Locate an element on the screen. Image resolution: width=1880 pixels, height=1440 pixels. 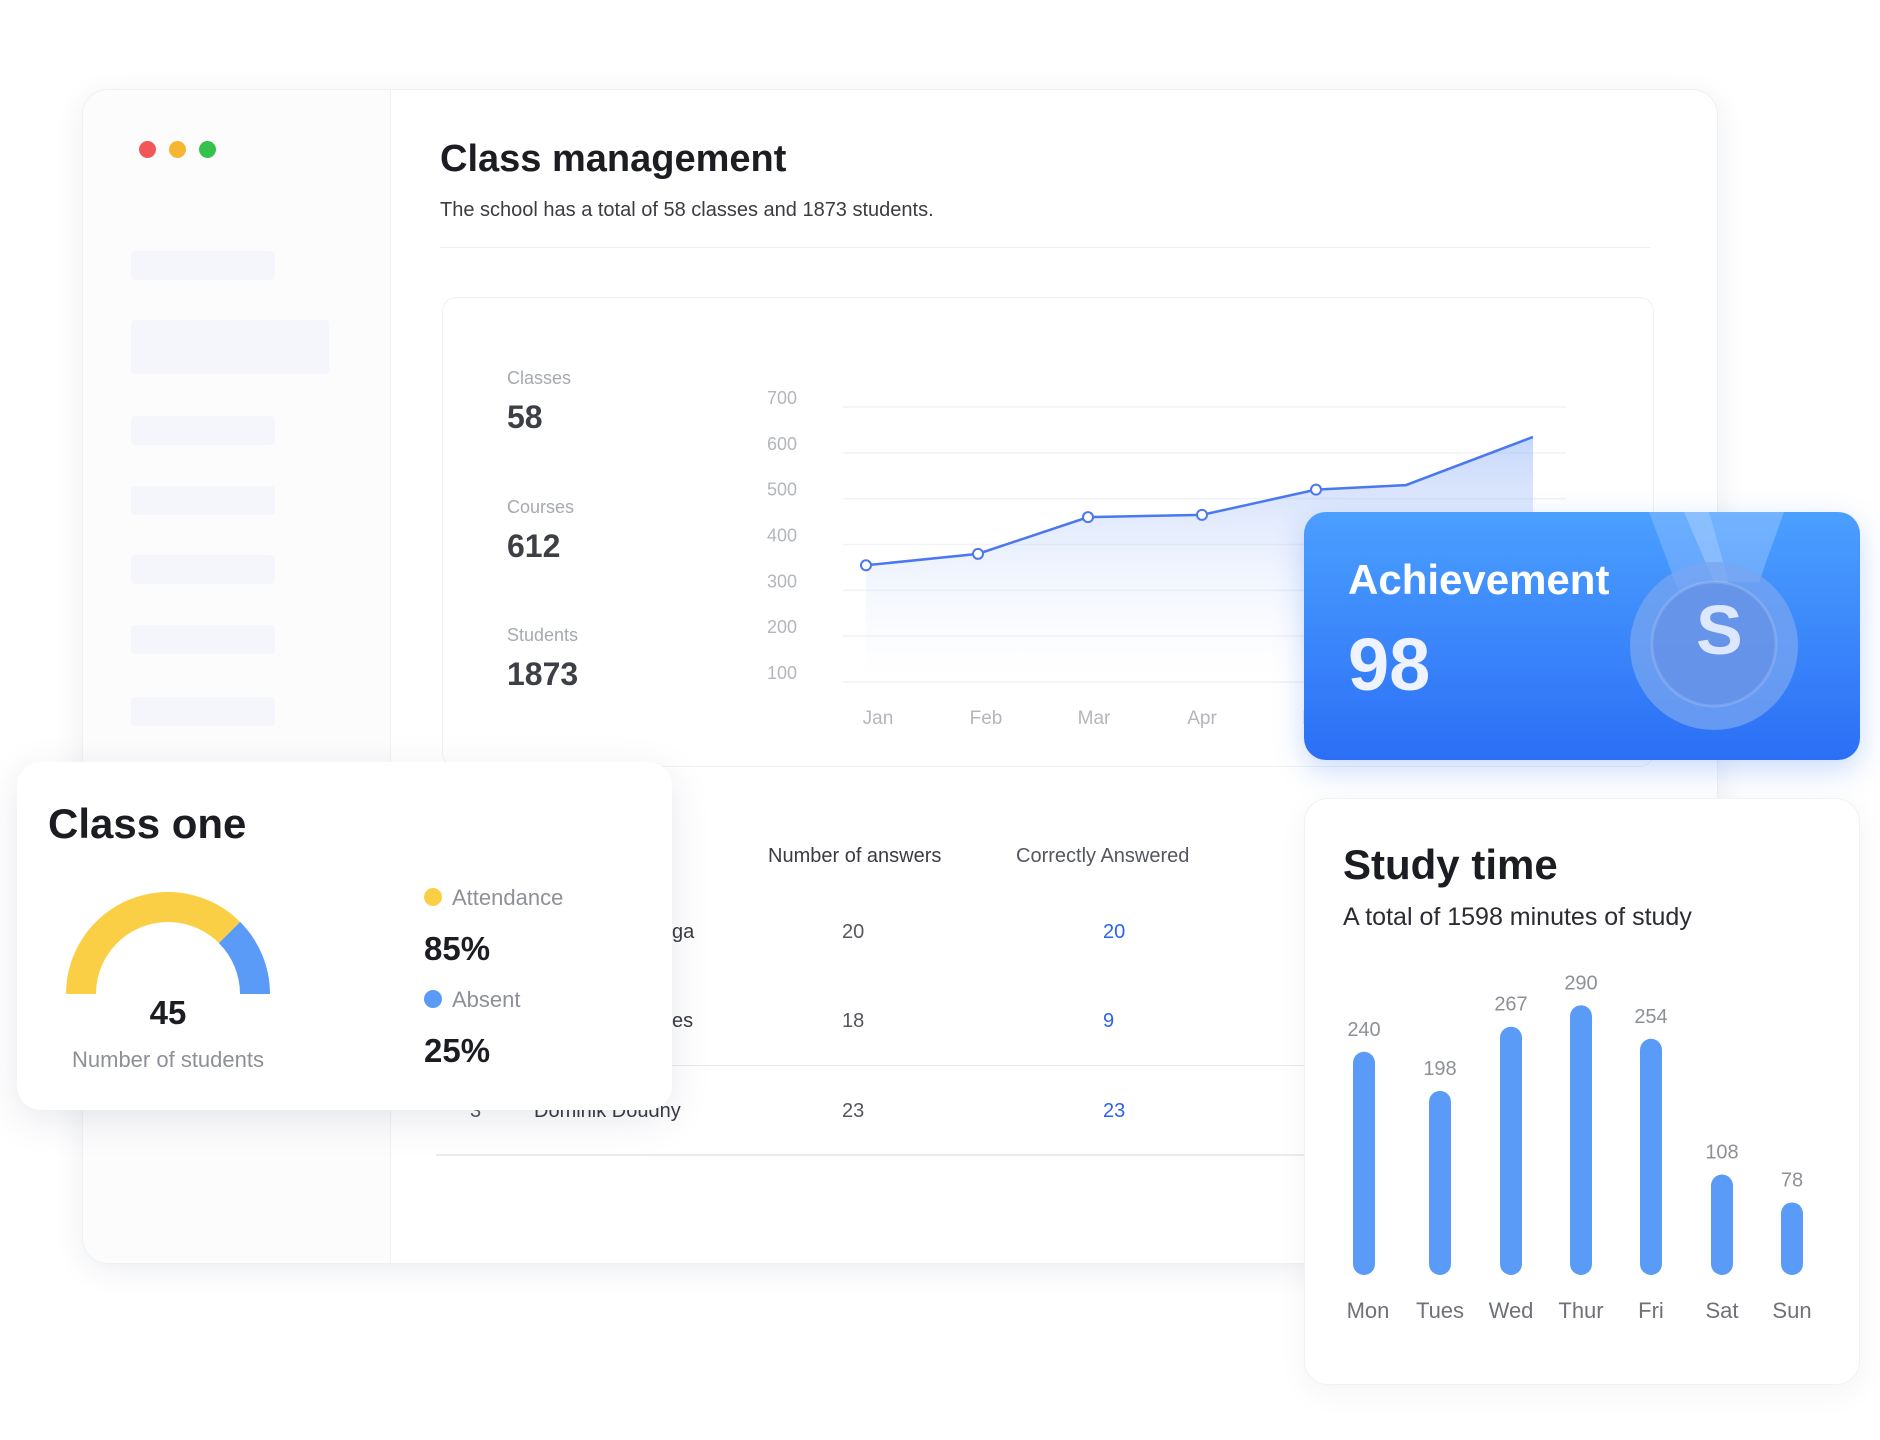
bar-value-label: 254 is located at coordinates (1650, 1017).